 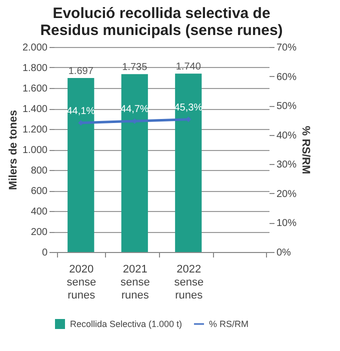 I want to click on y-tick-label: 0, so click(x=45, y=253).